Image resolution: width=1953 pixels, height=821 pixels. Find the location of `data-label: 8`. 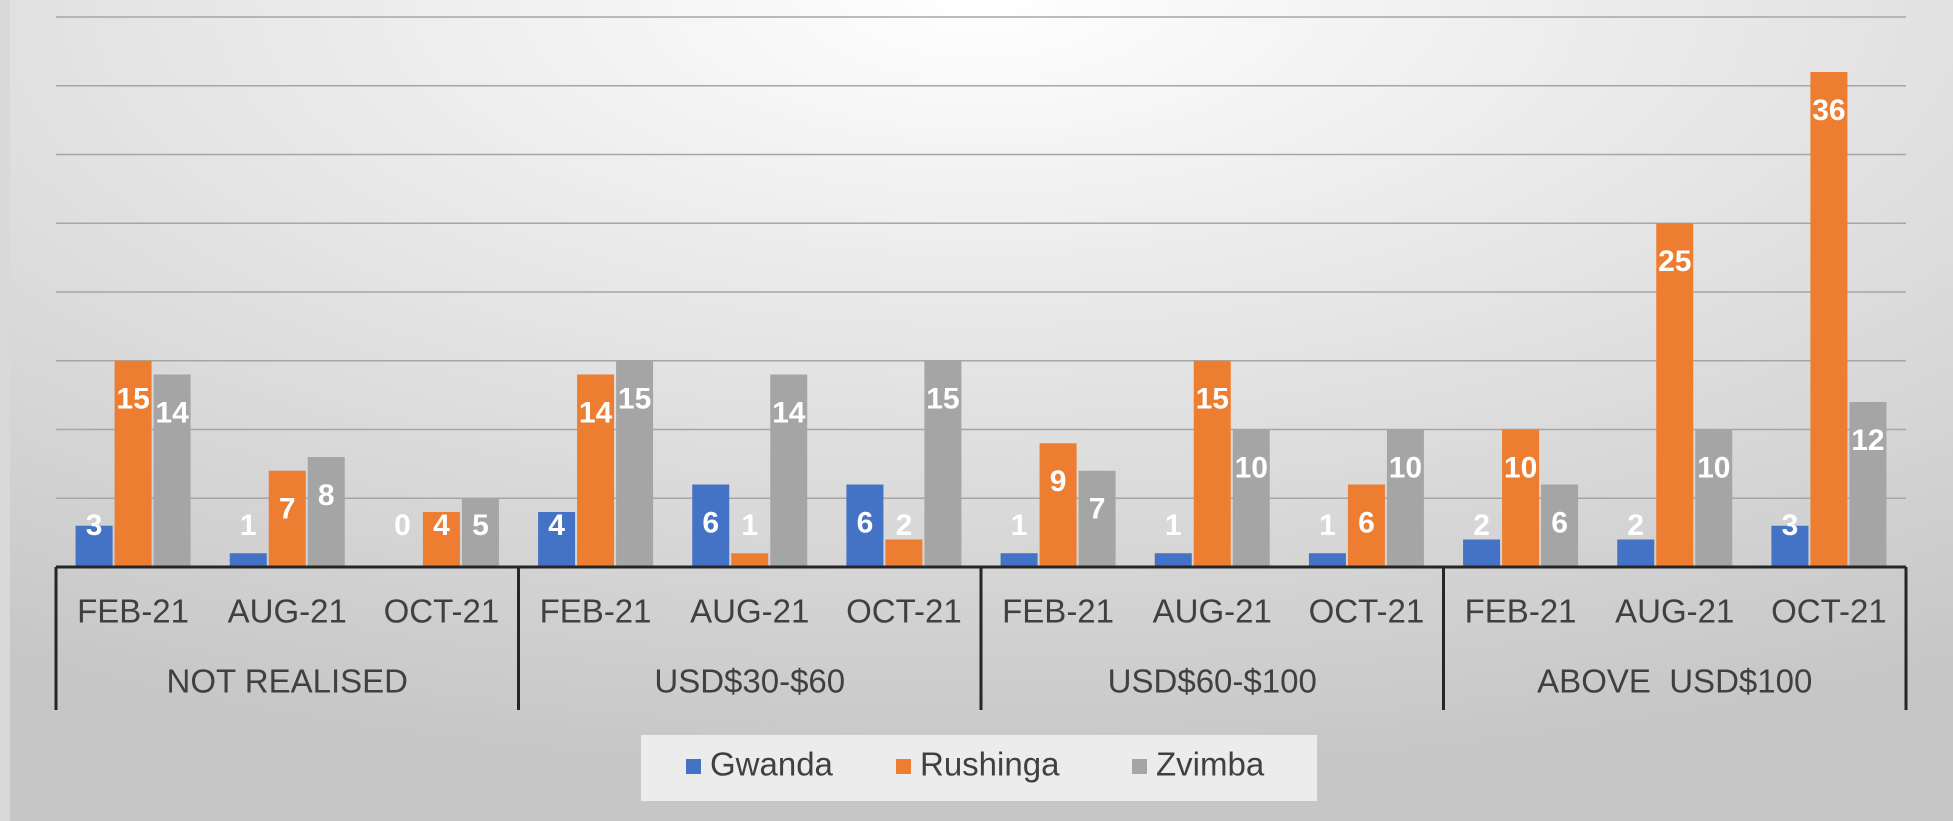

data-label: 8 is located at coordinates (326, 495).